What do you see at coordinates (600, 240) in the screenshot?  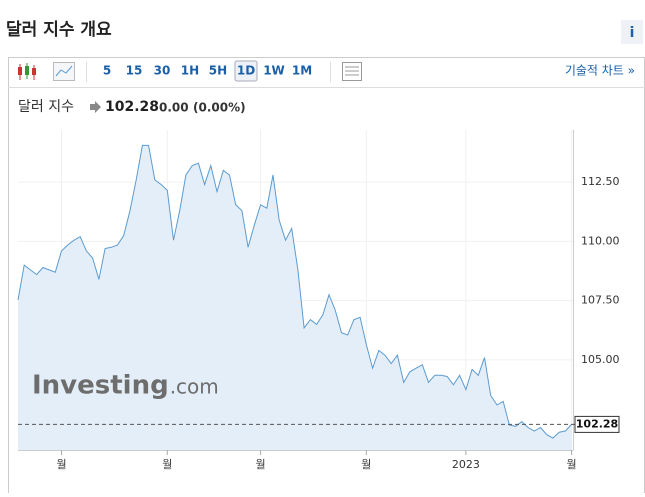 I see `y-tick-label: 110.00` at bounding box center [600, 240].